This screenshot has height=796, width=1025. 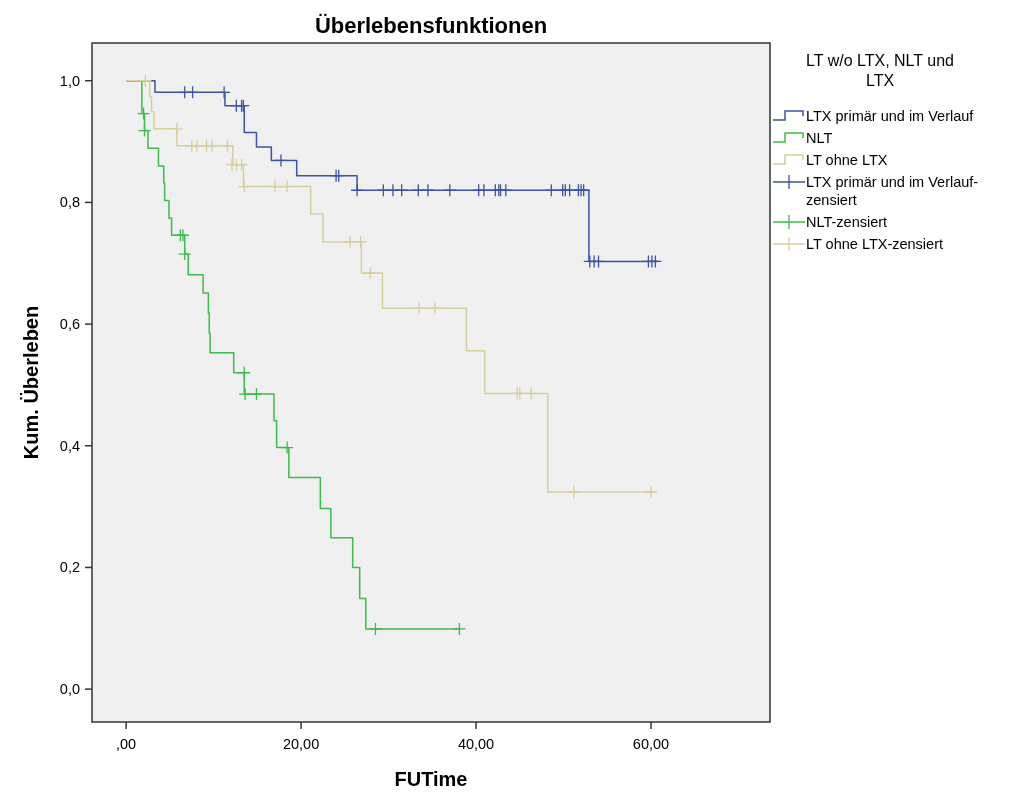 I want to click on legend-label: LTX primär und im Verlauf, so click(x=890, y=116).